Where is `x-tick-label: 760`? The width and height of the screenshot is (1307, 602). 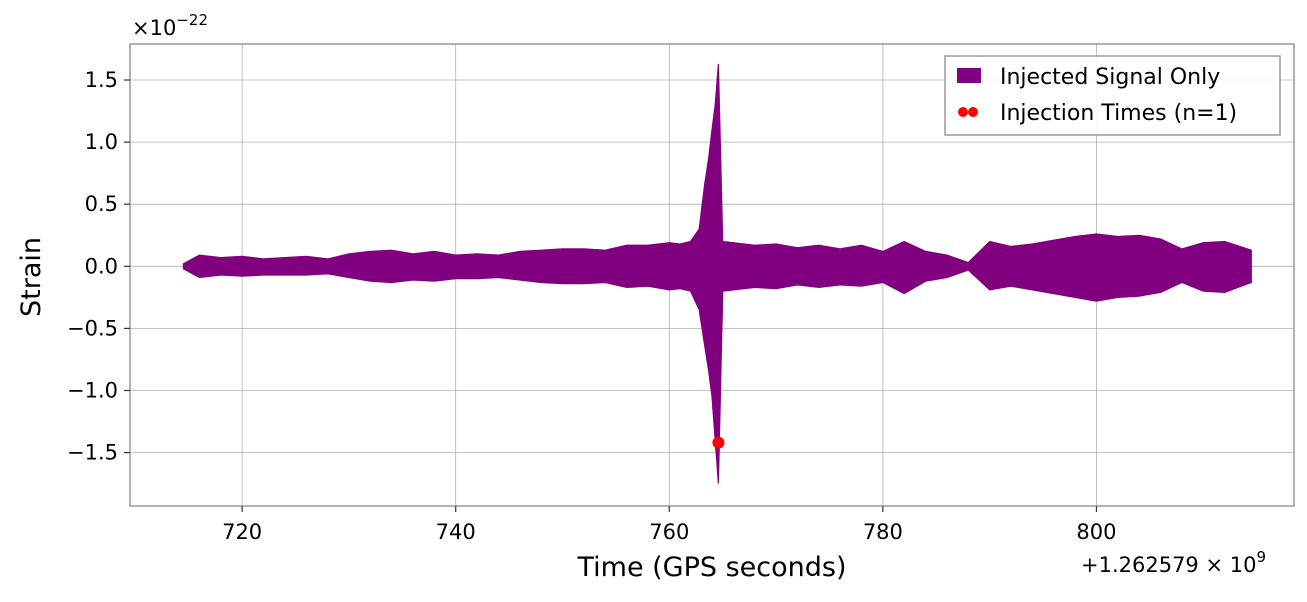
x-tick-label: 760 is located at coordinates (669, 532).